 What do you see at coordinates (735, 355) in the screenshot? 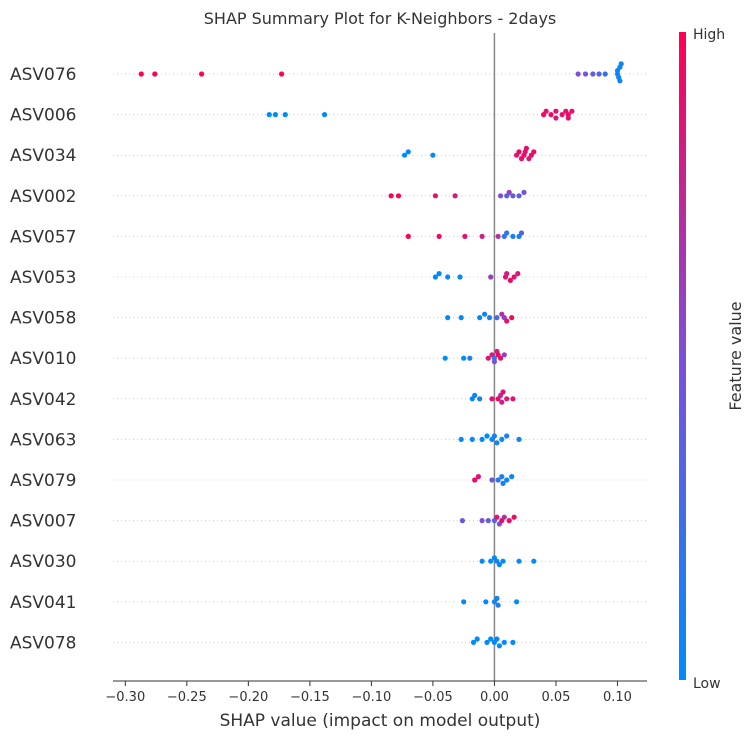
I see `colorbar-title: Feature value` at bounding box center [735, 355].